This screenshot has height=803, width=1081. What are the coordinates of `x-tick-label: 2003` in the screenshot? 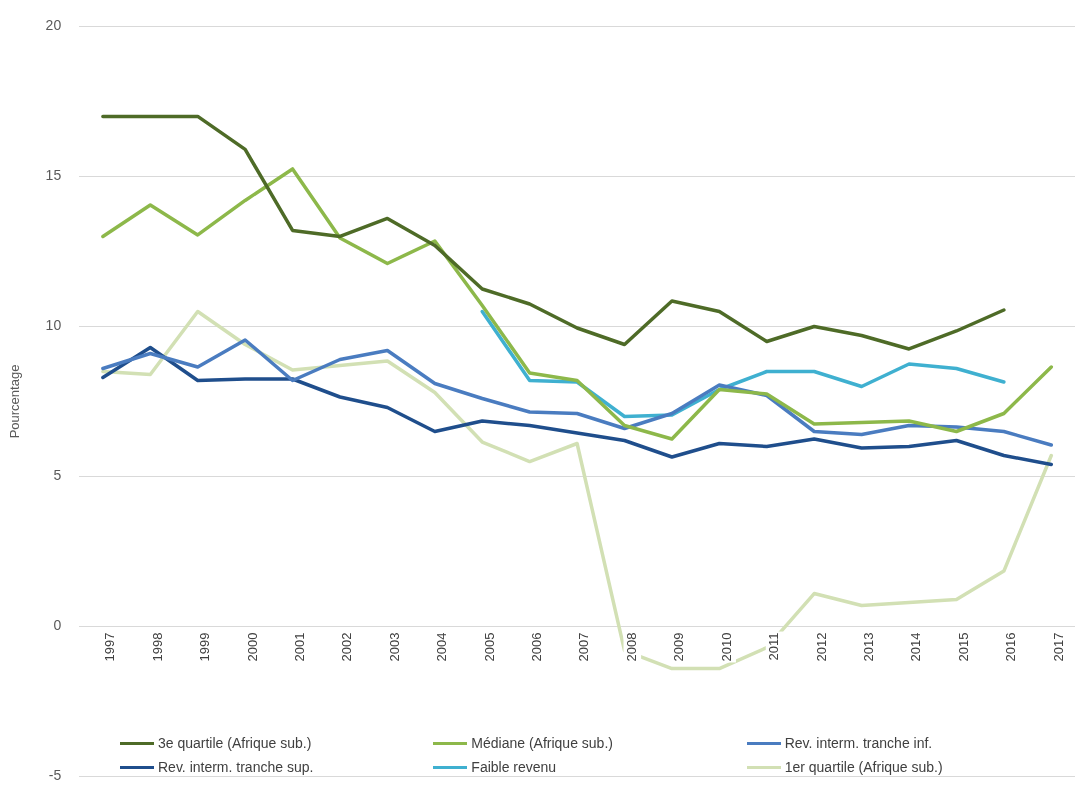 It's located at (394, 647).